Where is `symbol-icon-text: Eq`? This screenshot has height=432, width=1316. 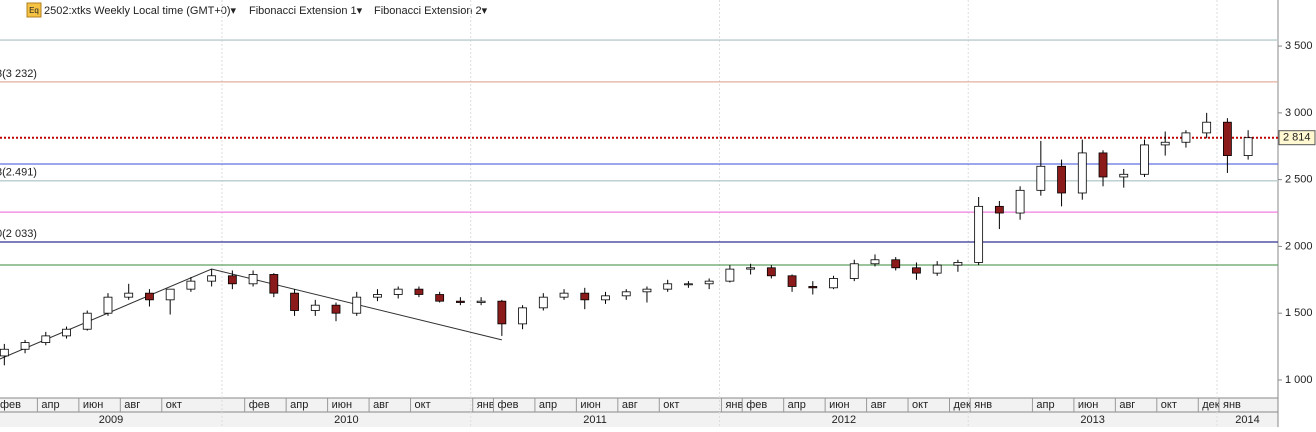 symbol-icon-text: Eq is located at coordinates (34, 10).